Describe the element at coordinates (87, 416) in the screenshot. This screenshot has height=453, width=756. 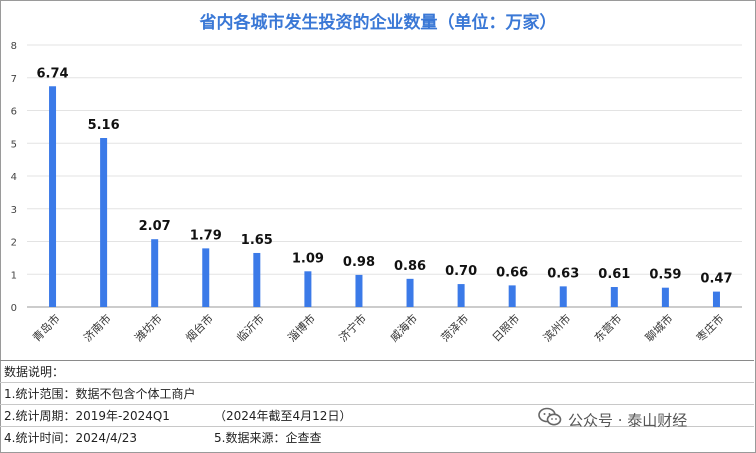
I see `notes-period: 2.统计周期：2019年-2024Q1` at that location.